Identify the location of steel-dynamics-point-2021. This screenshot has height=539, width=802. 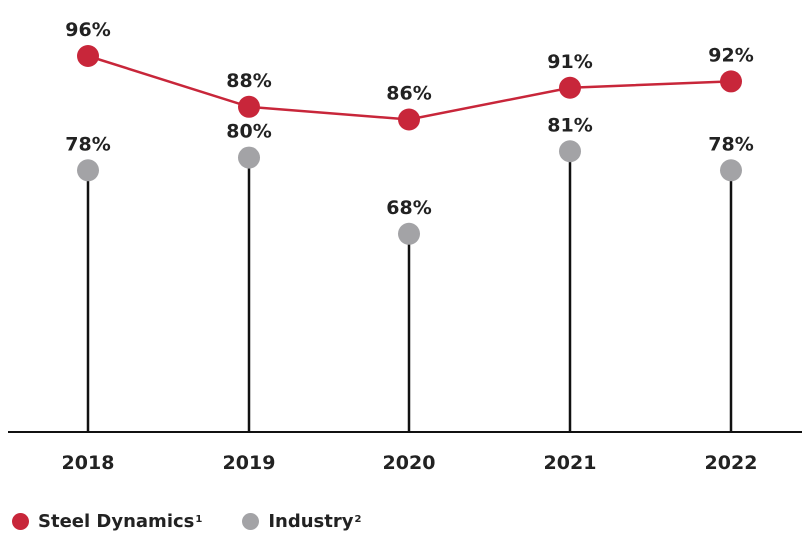
(570, 87).